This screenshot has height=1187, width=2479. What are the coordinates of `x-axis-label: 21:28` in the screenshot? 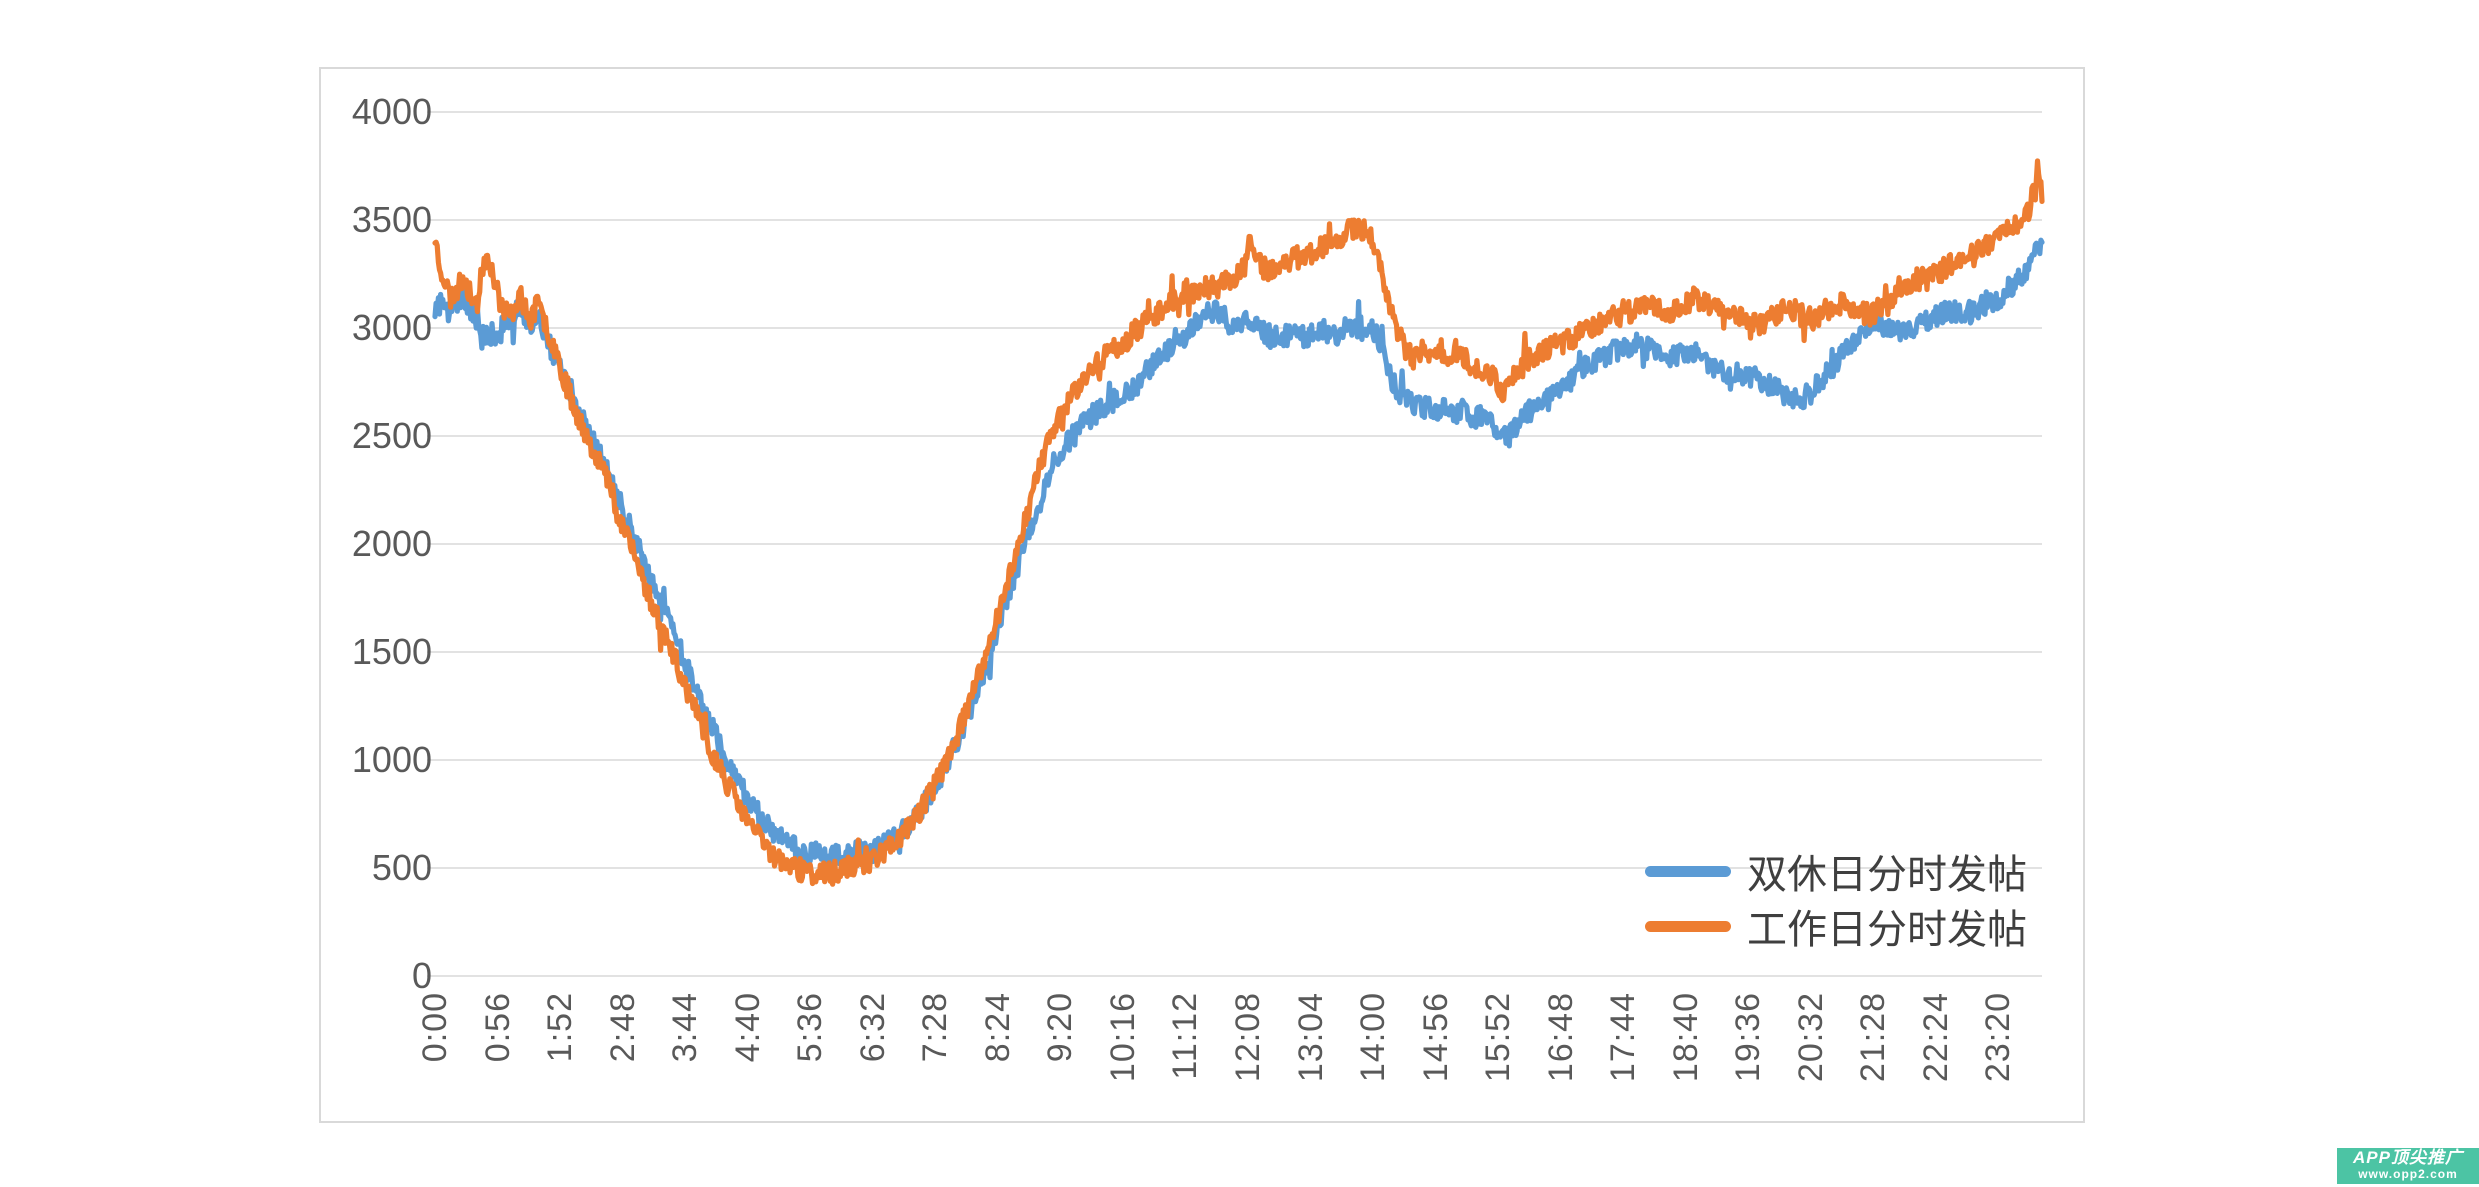 It's located at (1873, 1037).